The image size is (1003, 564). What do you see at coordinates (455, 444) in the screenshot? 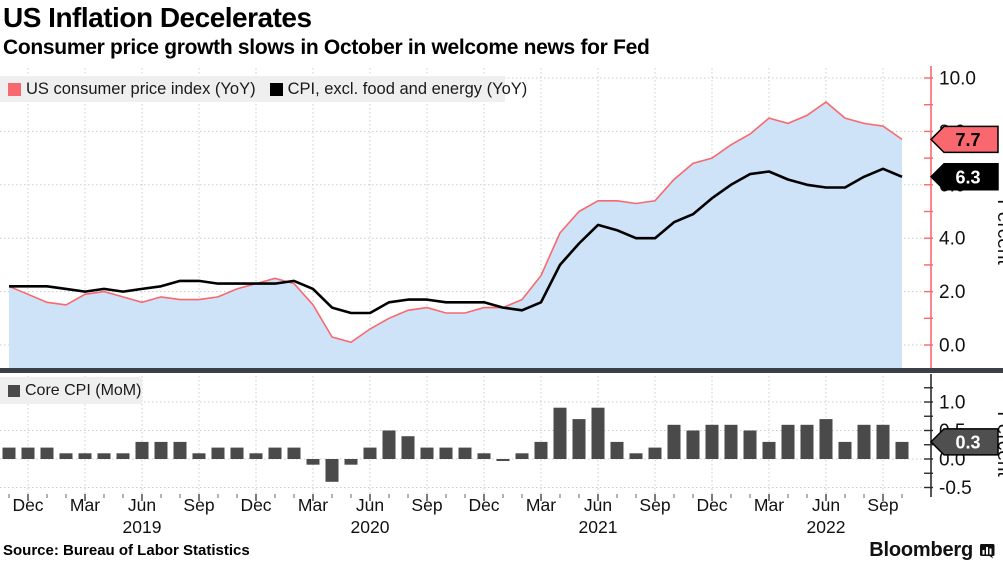
I see `core-mom-bar-series` at bounding box center [455, 444].